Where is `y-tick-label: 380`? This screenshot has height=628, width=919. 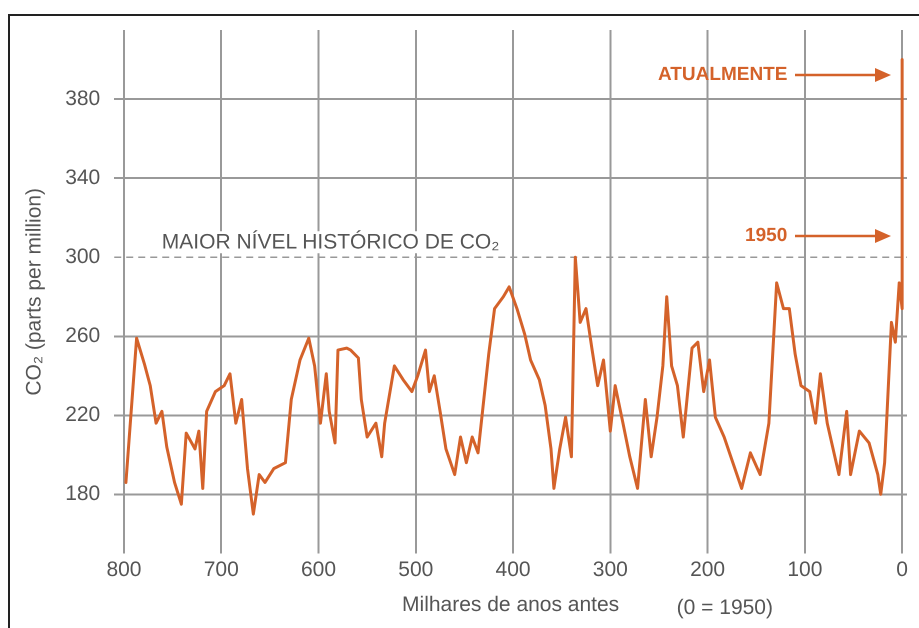
y-tick-label: 380 is located at coordinates (82, 98).